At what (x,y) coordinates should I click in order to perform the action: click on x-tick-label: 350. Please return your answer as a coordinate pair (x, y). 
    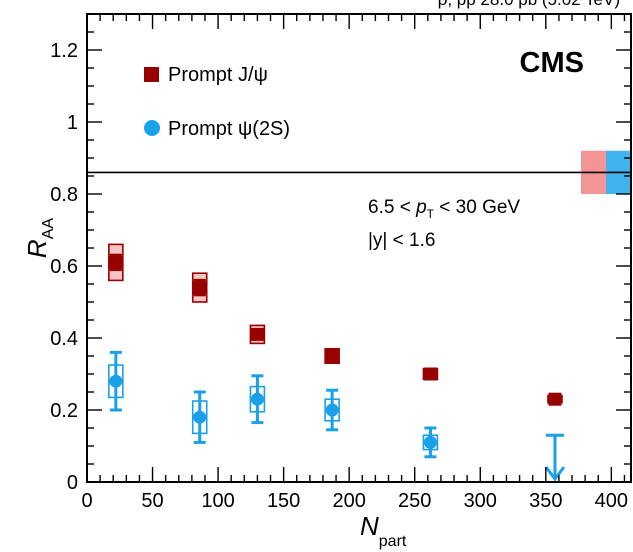
    Looking at the image, I should click on (545, 501).